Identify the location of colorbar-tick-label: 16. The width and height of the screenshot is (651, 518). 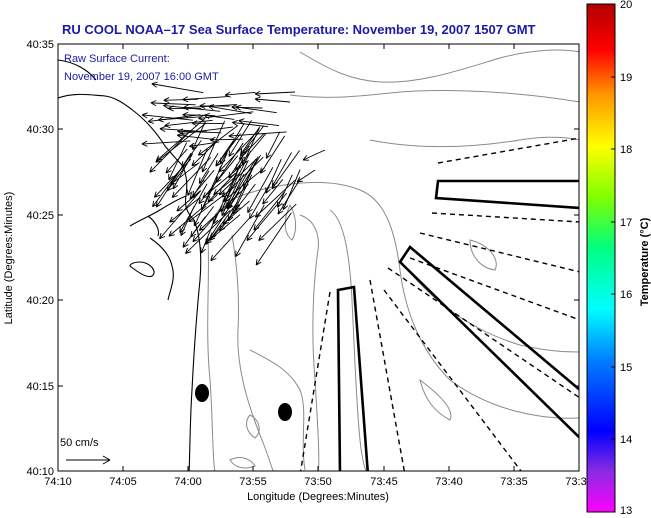
(626, 295).